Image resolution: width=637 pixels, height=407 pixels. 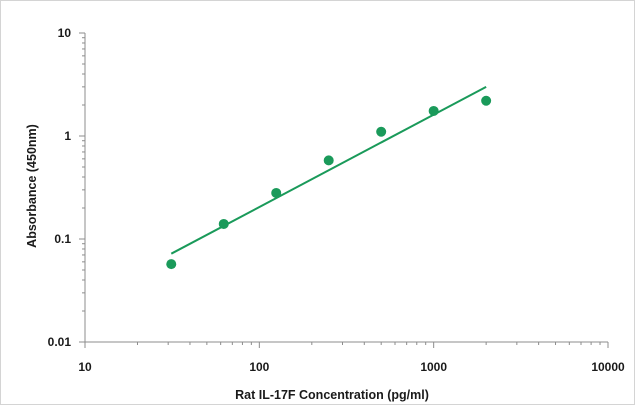 I want to click on x-tick-label: 1000, so click(x=433, y=367).